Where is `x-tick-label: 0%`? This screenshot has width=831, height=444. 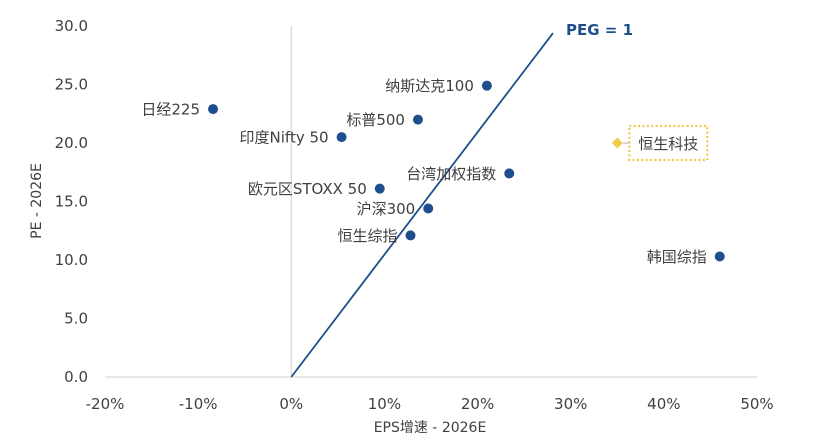 x-tick-label: 0% is located at coordinates (291, 404).